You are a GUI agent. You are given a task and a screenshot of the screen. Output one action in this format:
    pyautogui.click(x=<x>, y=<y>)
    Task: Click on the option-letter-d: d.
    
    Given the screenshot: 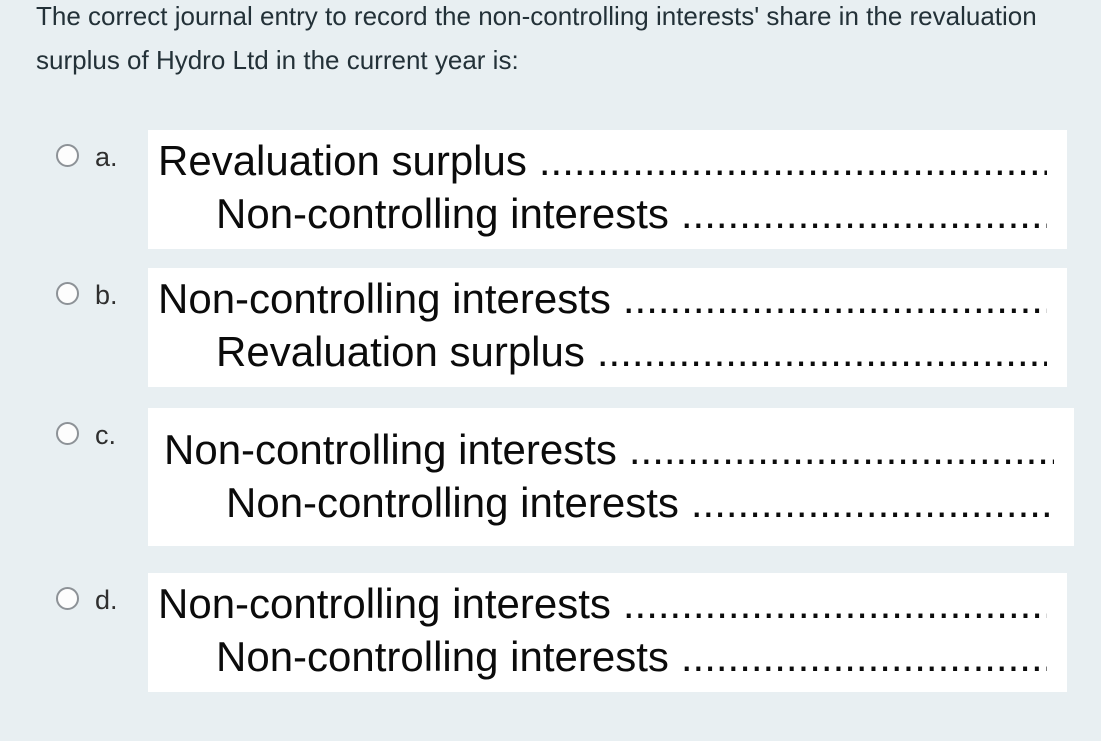 What is the action you would take?
    pyautogui.click(x=106, y=600)
    